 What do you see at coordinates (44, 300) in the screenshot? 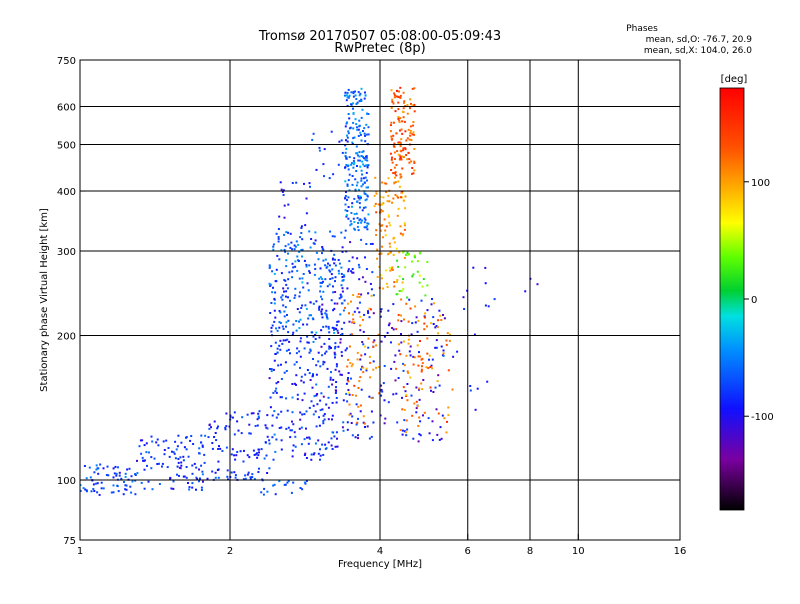
I see `y-axis-label: Stationary phase Virtual Height [km]` at bounding box center [44, 300].